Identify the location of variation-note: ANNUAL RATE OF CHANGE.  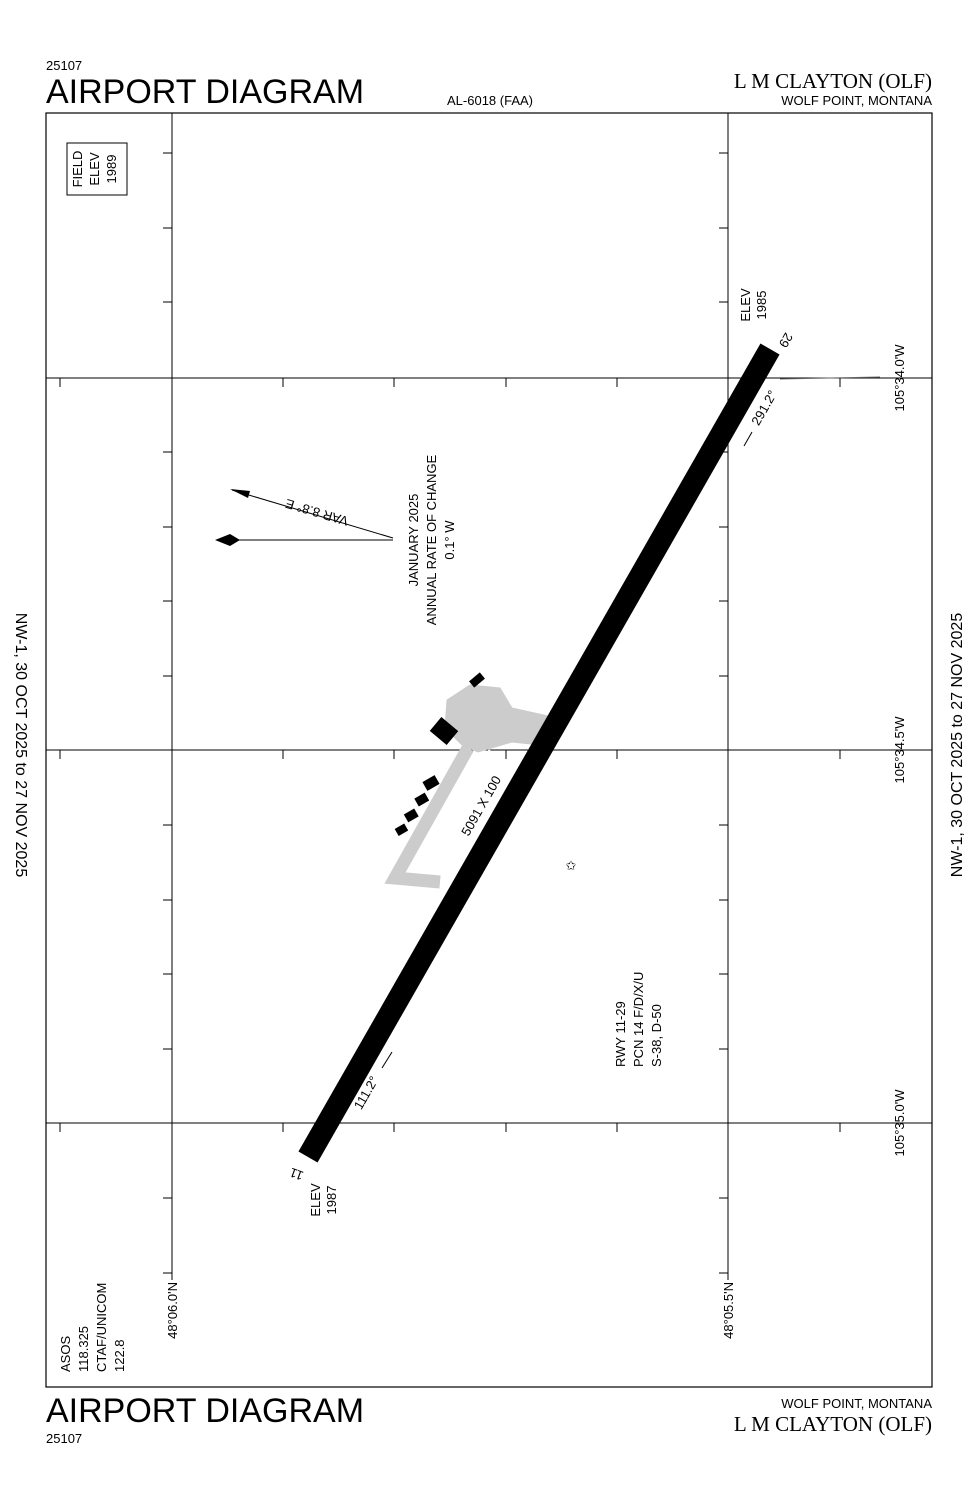
(431, 539).